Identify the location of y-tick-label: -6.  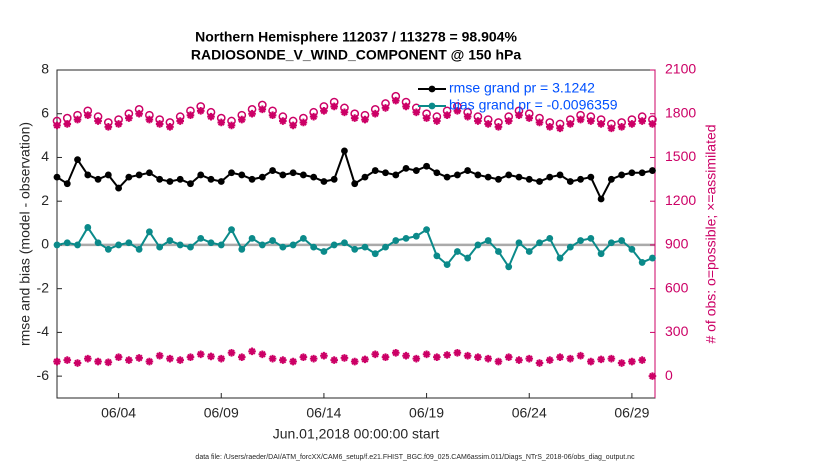
(43, 375).